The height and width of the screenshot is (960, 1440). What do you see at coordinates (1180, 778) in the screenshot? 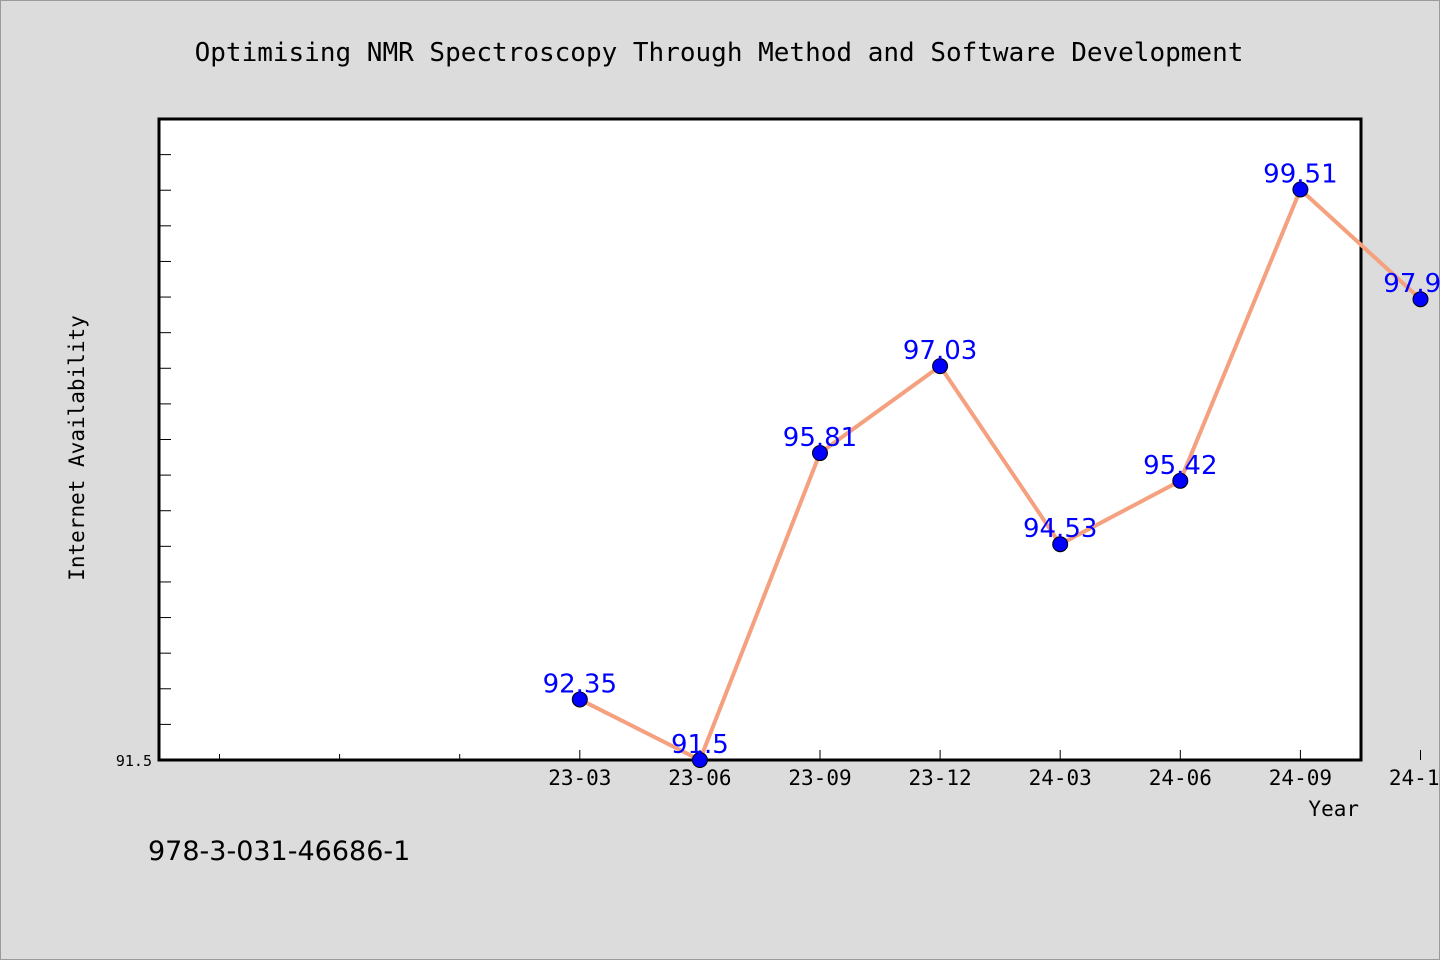
I see `x-tick-label: 24-06` at bounding box center [1180, 778].